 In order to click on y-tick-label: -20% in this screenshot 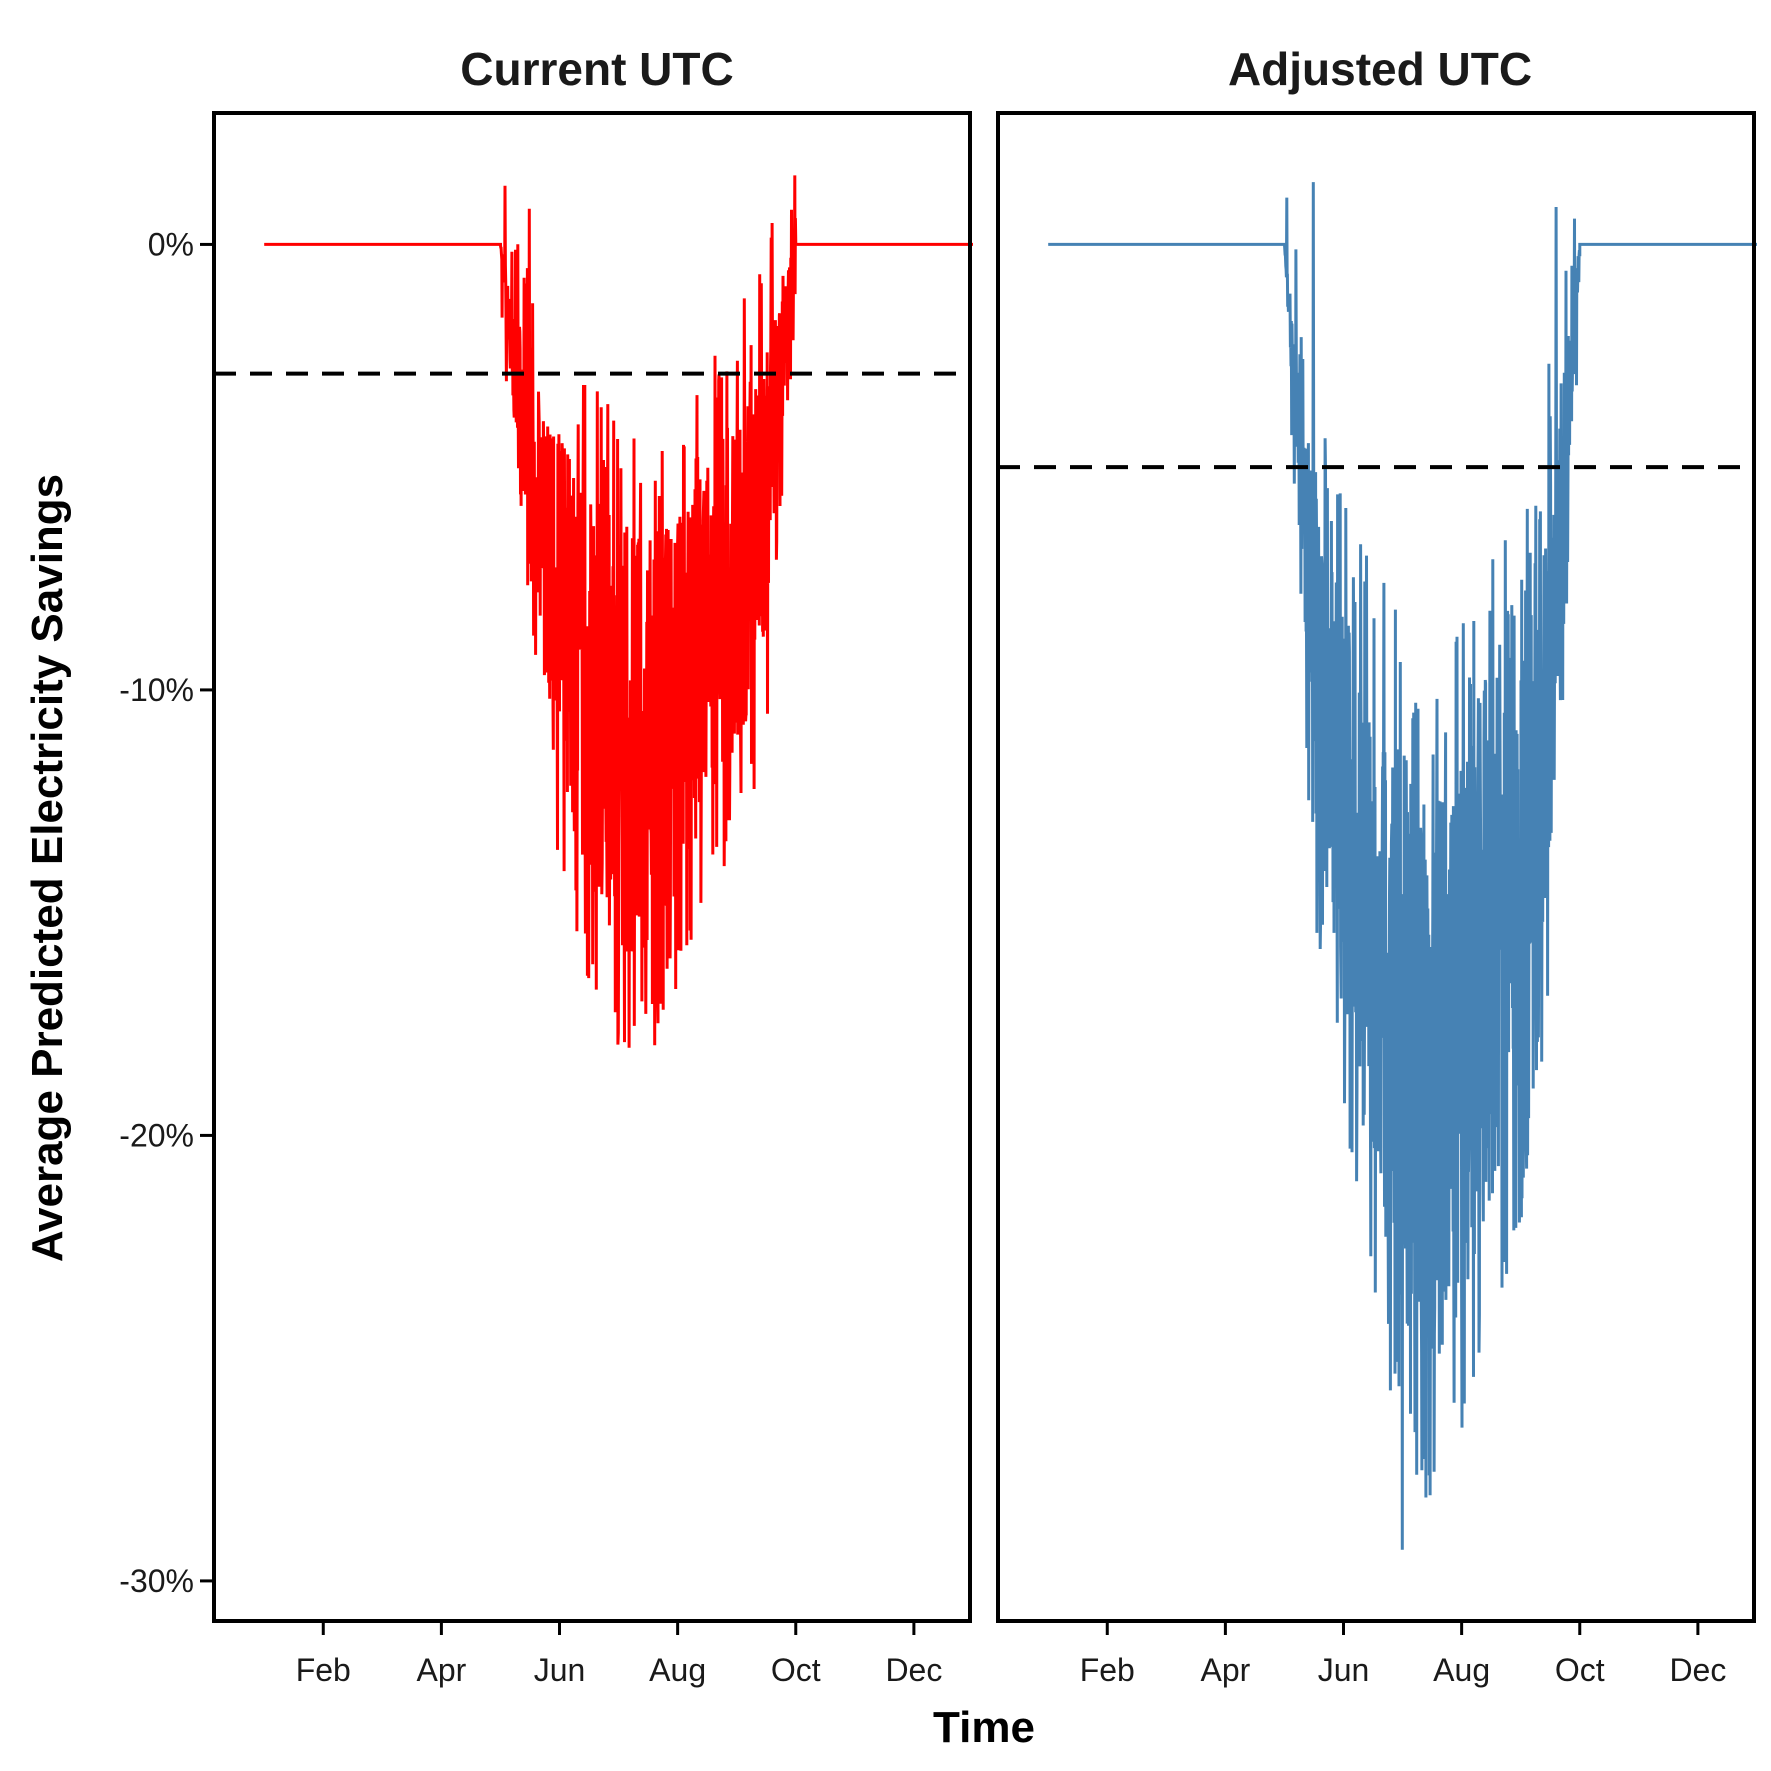, I will do `click(156, 1135)`.